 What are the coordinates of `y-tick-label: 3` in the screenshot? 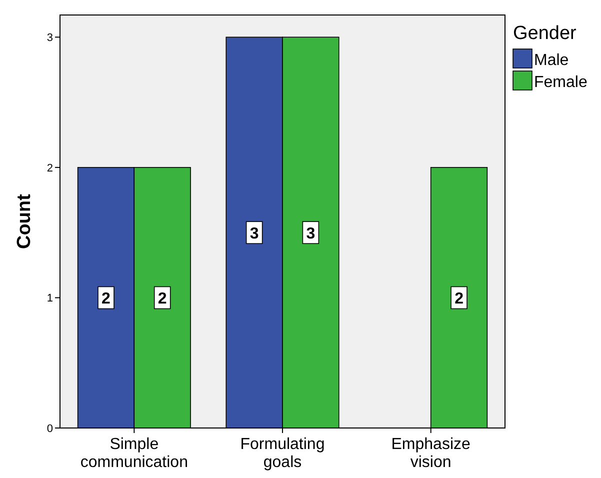 It's located at (49, 38).